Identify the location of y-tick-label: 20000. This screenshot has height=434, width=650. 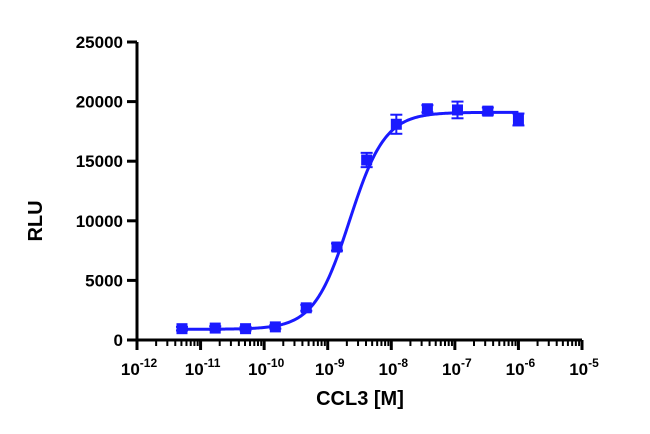
(99, 102).